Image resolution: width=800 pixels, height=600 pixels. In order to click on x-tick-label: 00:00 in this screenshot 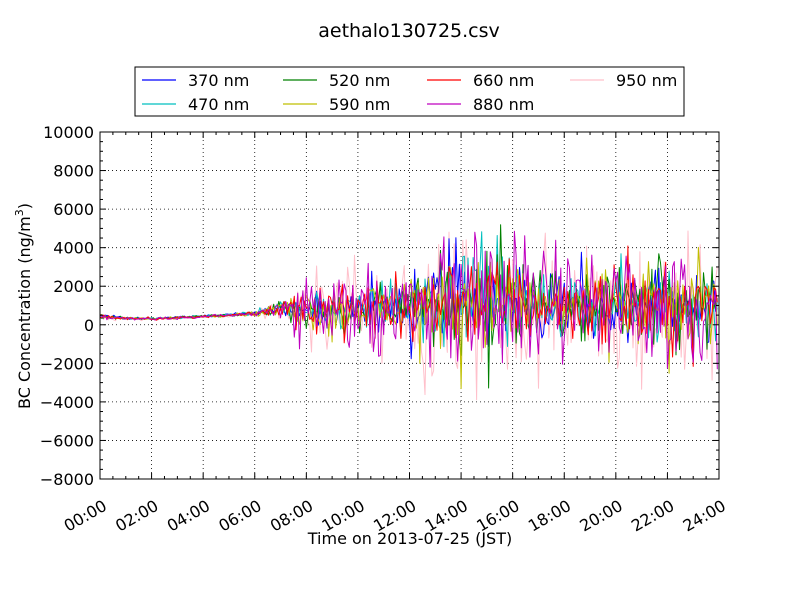, I will do `click(85, 516)`.